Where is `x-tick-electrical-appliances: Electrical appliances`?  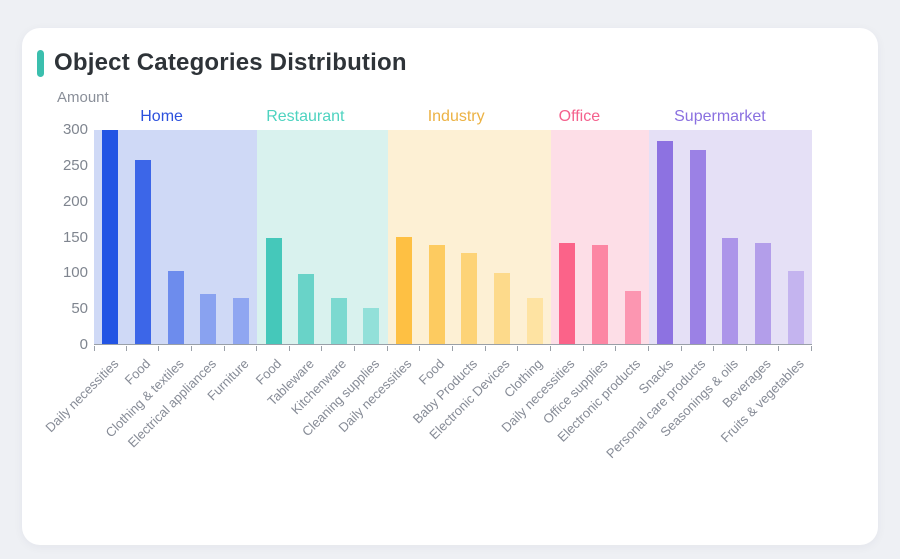
x-tick-electrical-appliances: Electrical appliances is located at coordinates (174, 431).